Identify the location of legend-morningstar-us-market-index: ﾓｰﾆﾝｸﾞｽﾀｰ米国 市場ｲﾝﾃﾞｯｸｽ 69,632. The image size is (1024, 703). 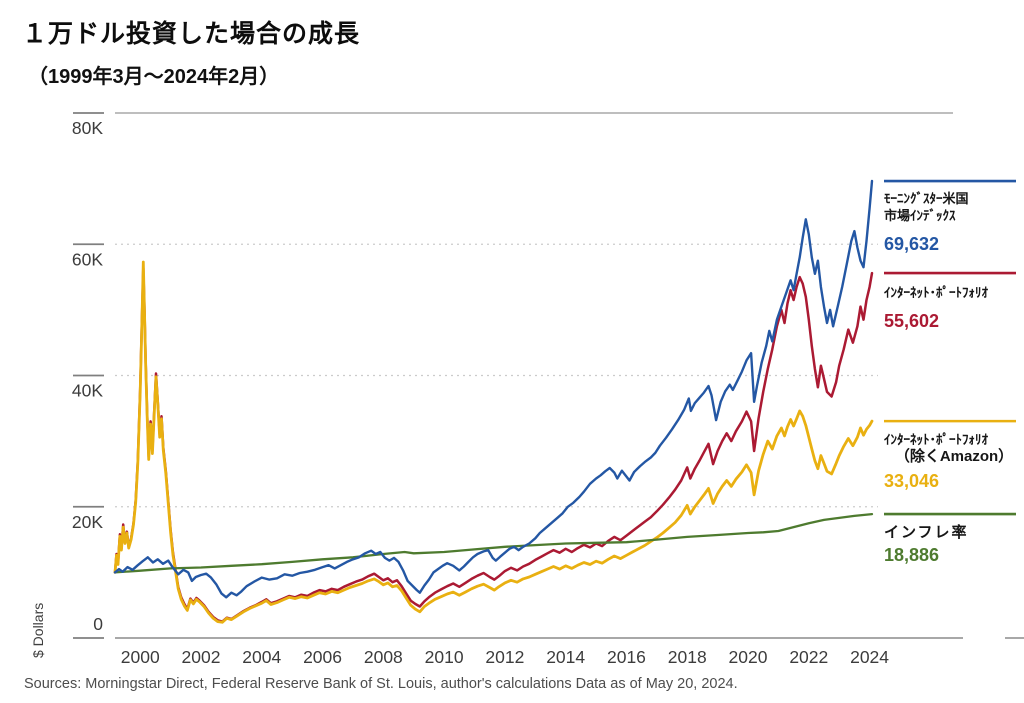
(954, 222).